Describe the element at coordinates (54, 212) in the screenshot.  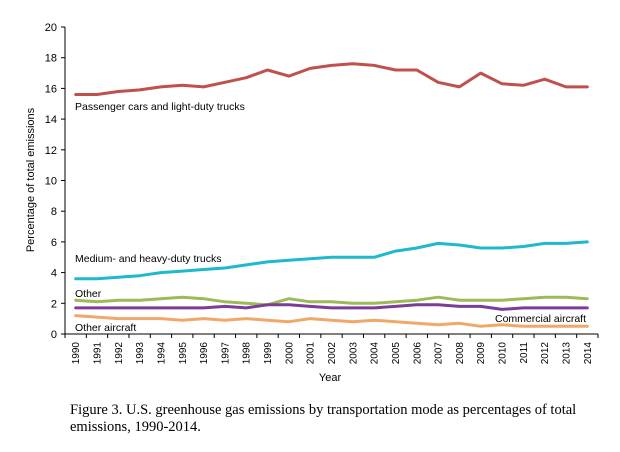
I see `y-tick-label: 8` at that location.